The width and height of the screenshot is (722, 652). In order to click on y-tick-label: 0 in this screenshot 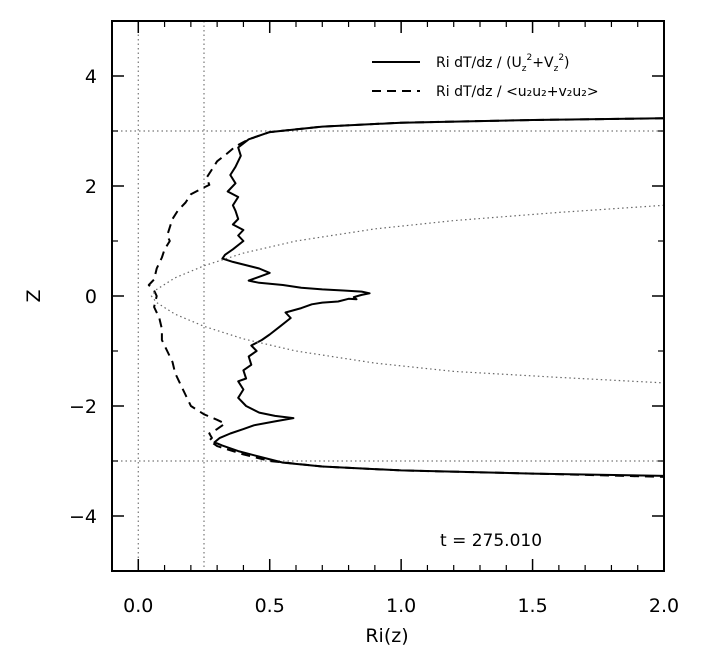, I will do `click(91, 297)`.